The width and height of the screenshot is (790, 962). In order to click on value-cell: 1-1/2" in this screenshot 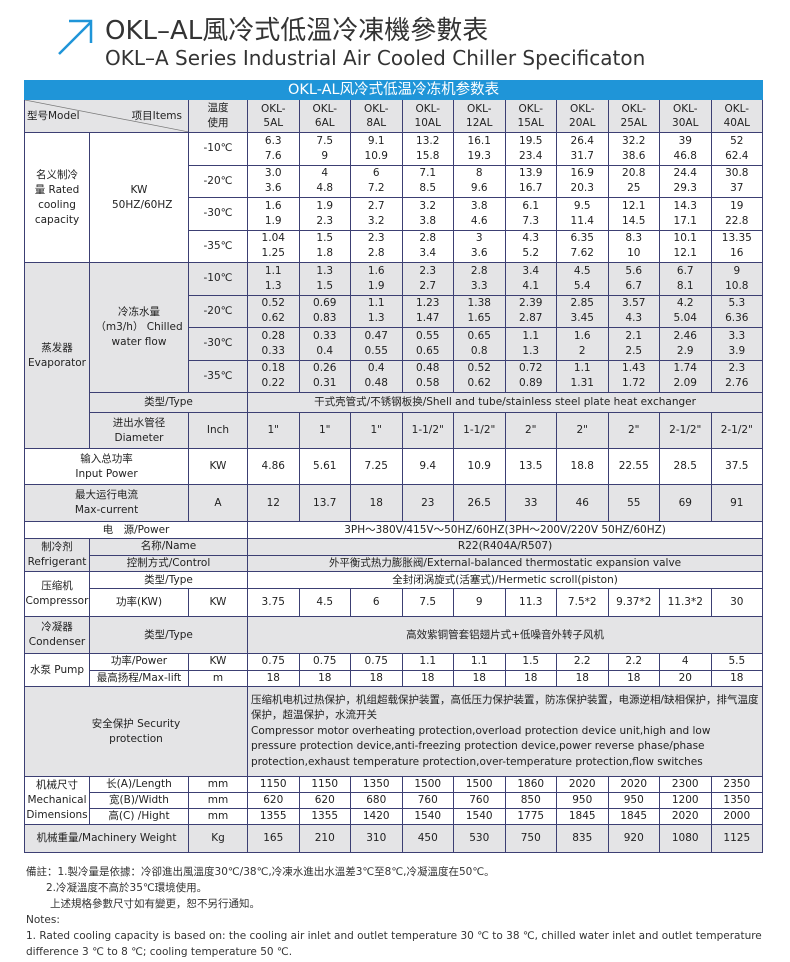, I will do `click(479, 430)`.